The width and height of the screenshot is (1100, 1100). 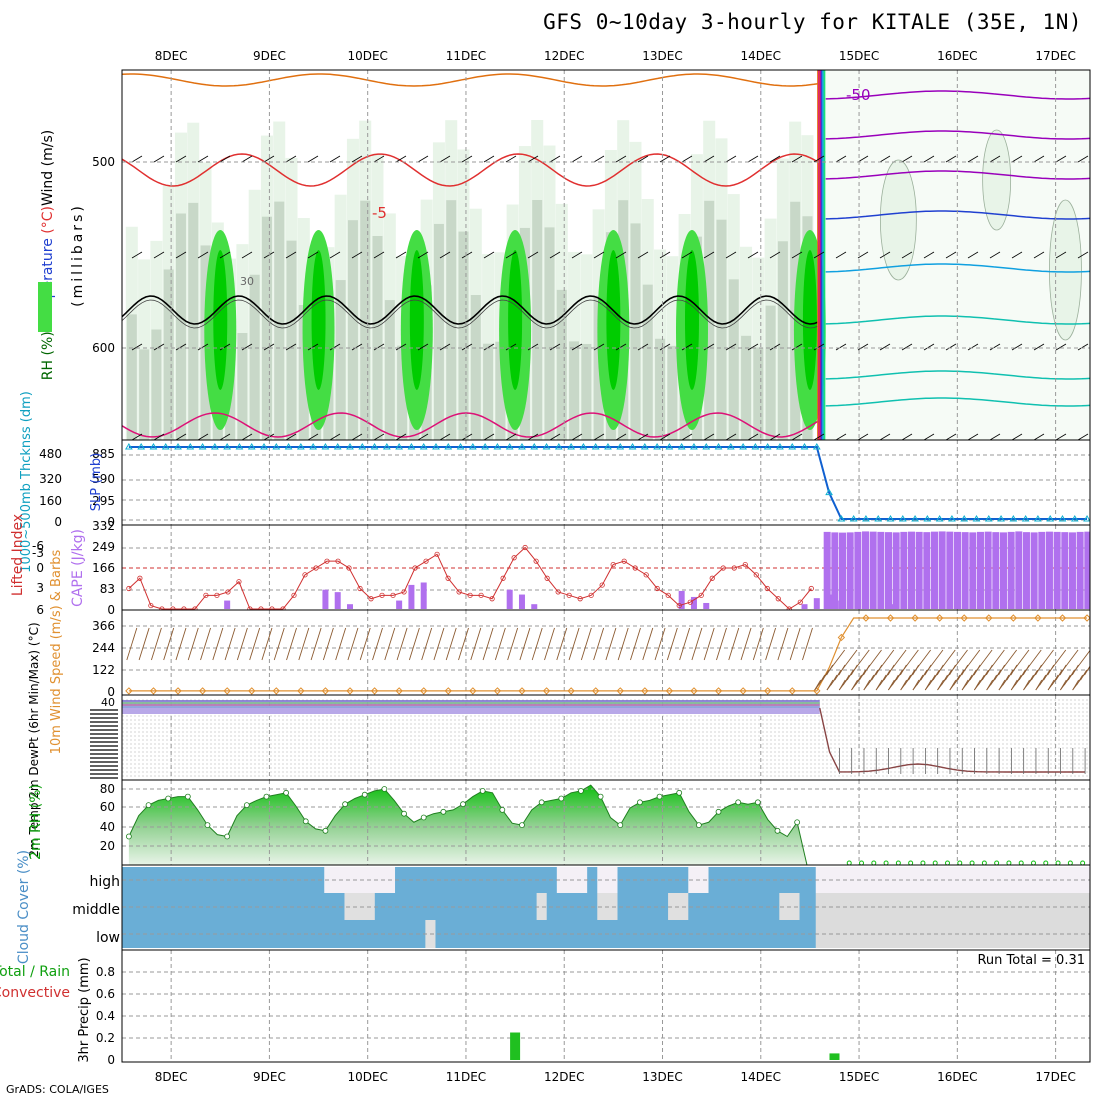 What do you see at coordinates (613, 320) in the screenshot?
I see `rh-bright-core` at bounding box center [613, 320].